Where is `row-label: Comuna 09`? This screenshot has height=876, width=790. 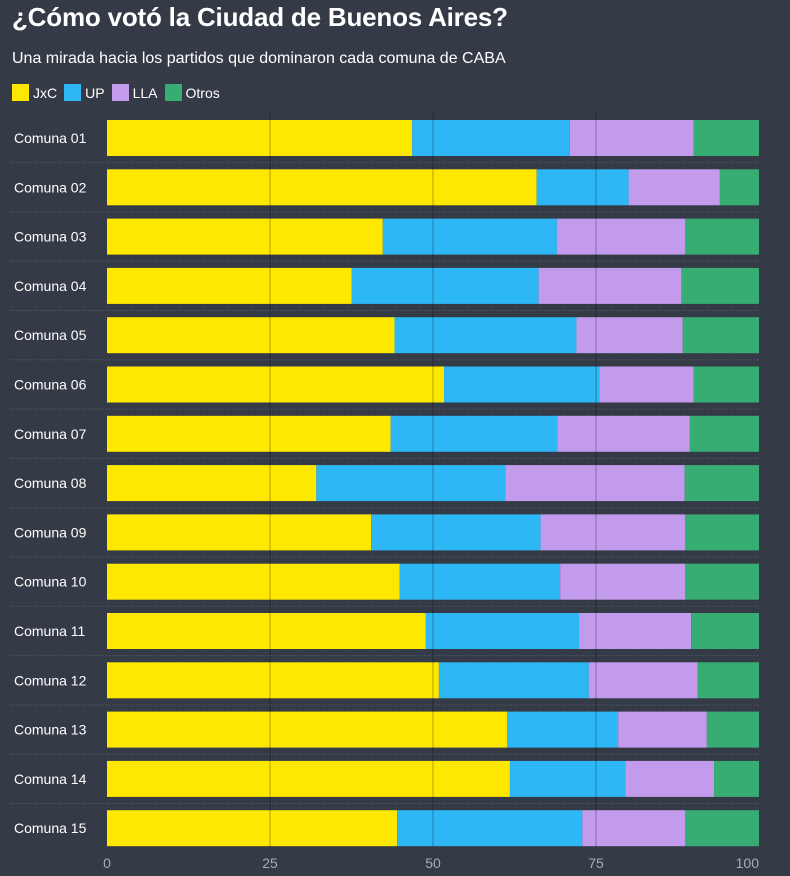
row-label: Comuna 09 is located at coordinates (50, 532).